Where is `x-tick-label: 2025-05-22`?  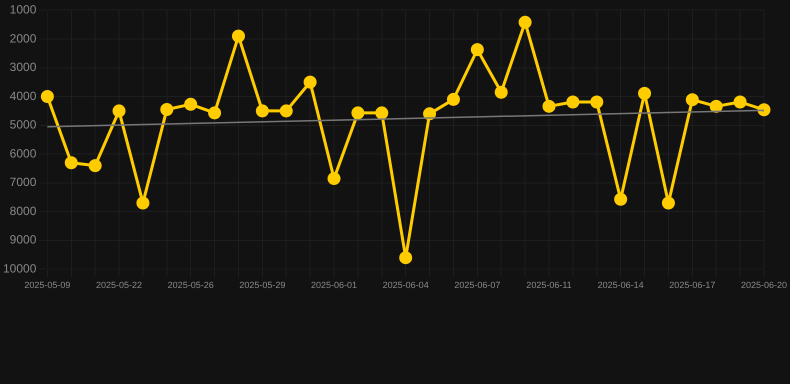 x-tick-label: 2025-05-22 is located at coordinates (119, 285).